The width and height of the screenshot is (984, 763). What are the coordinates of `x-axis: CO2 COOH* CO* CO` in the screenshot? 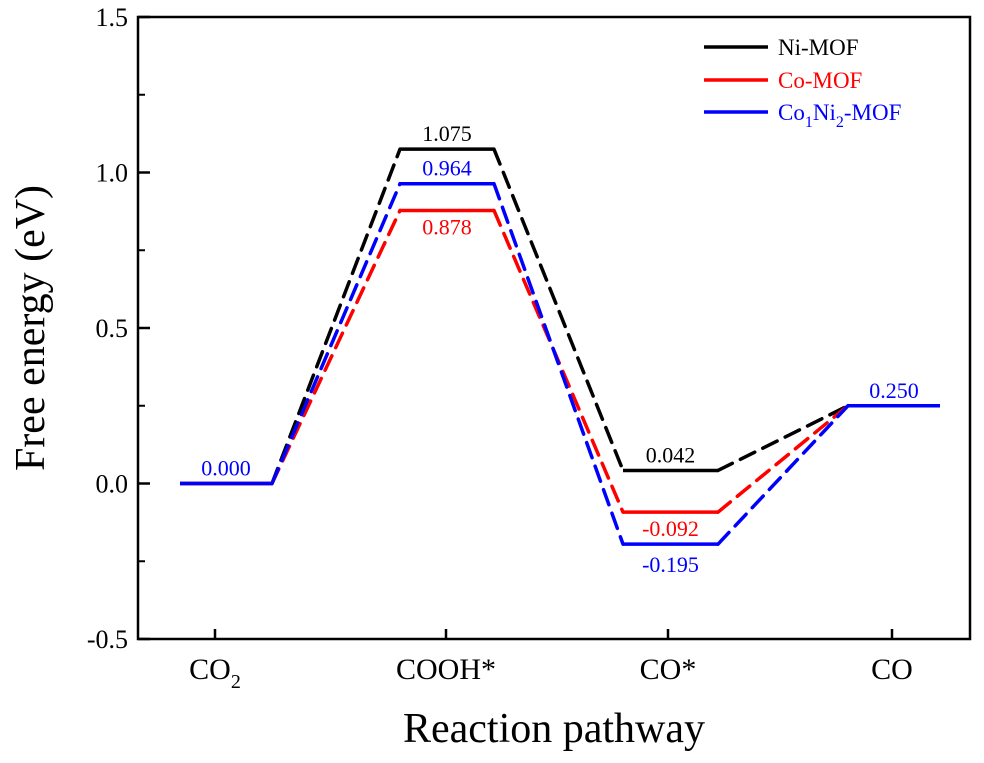 It's located at (551, 661).